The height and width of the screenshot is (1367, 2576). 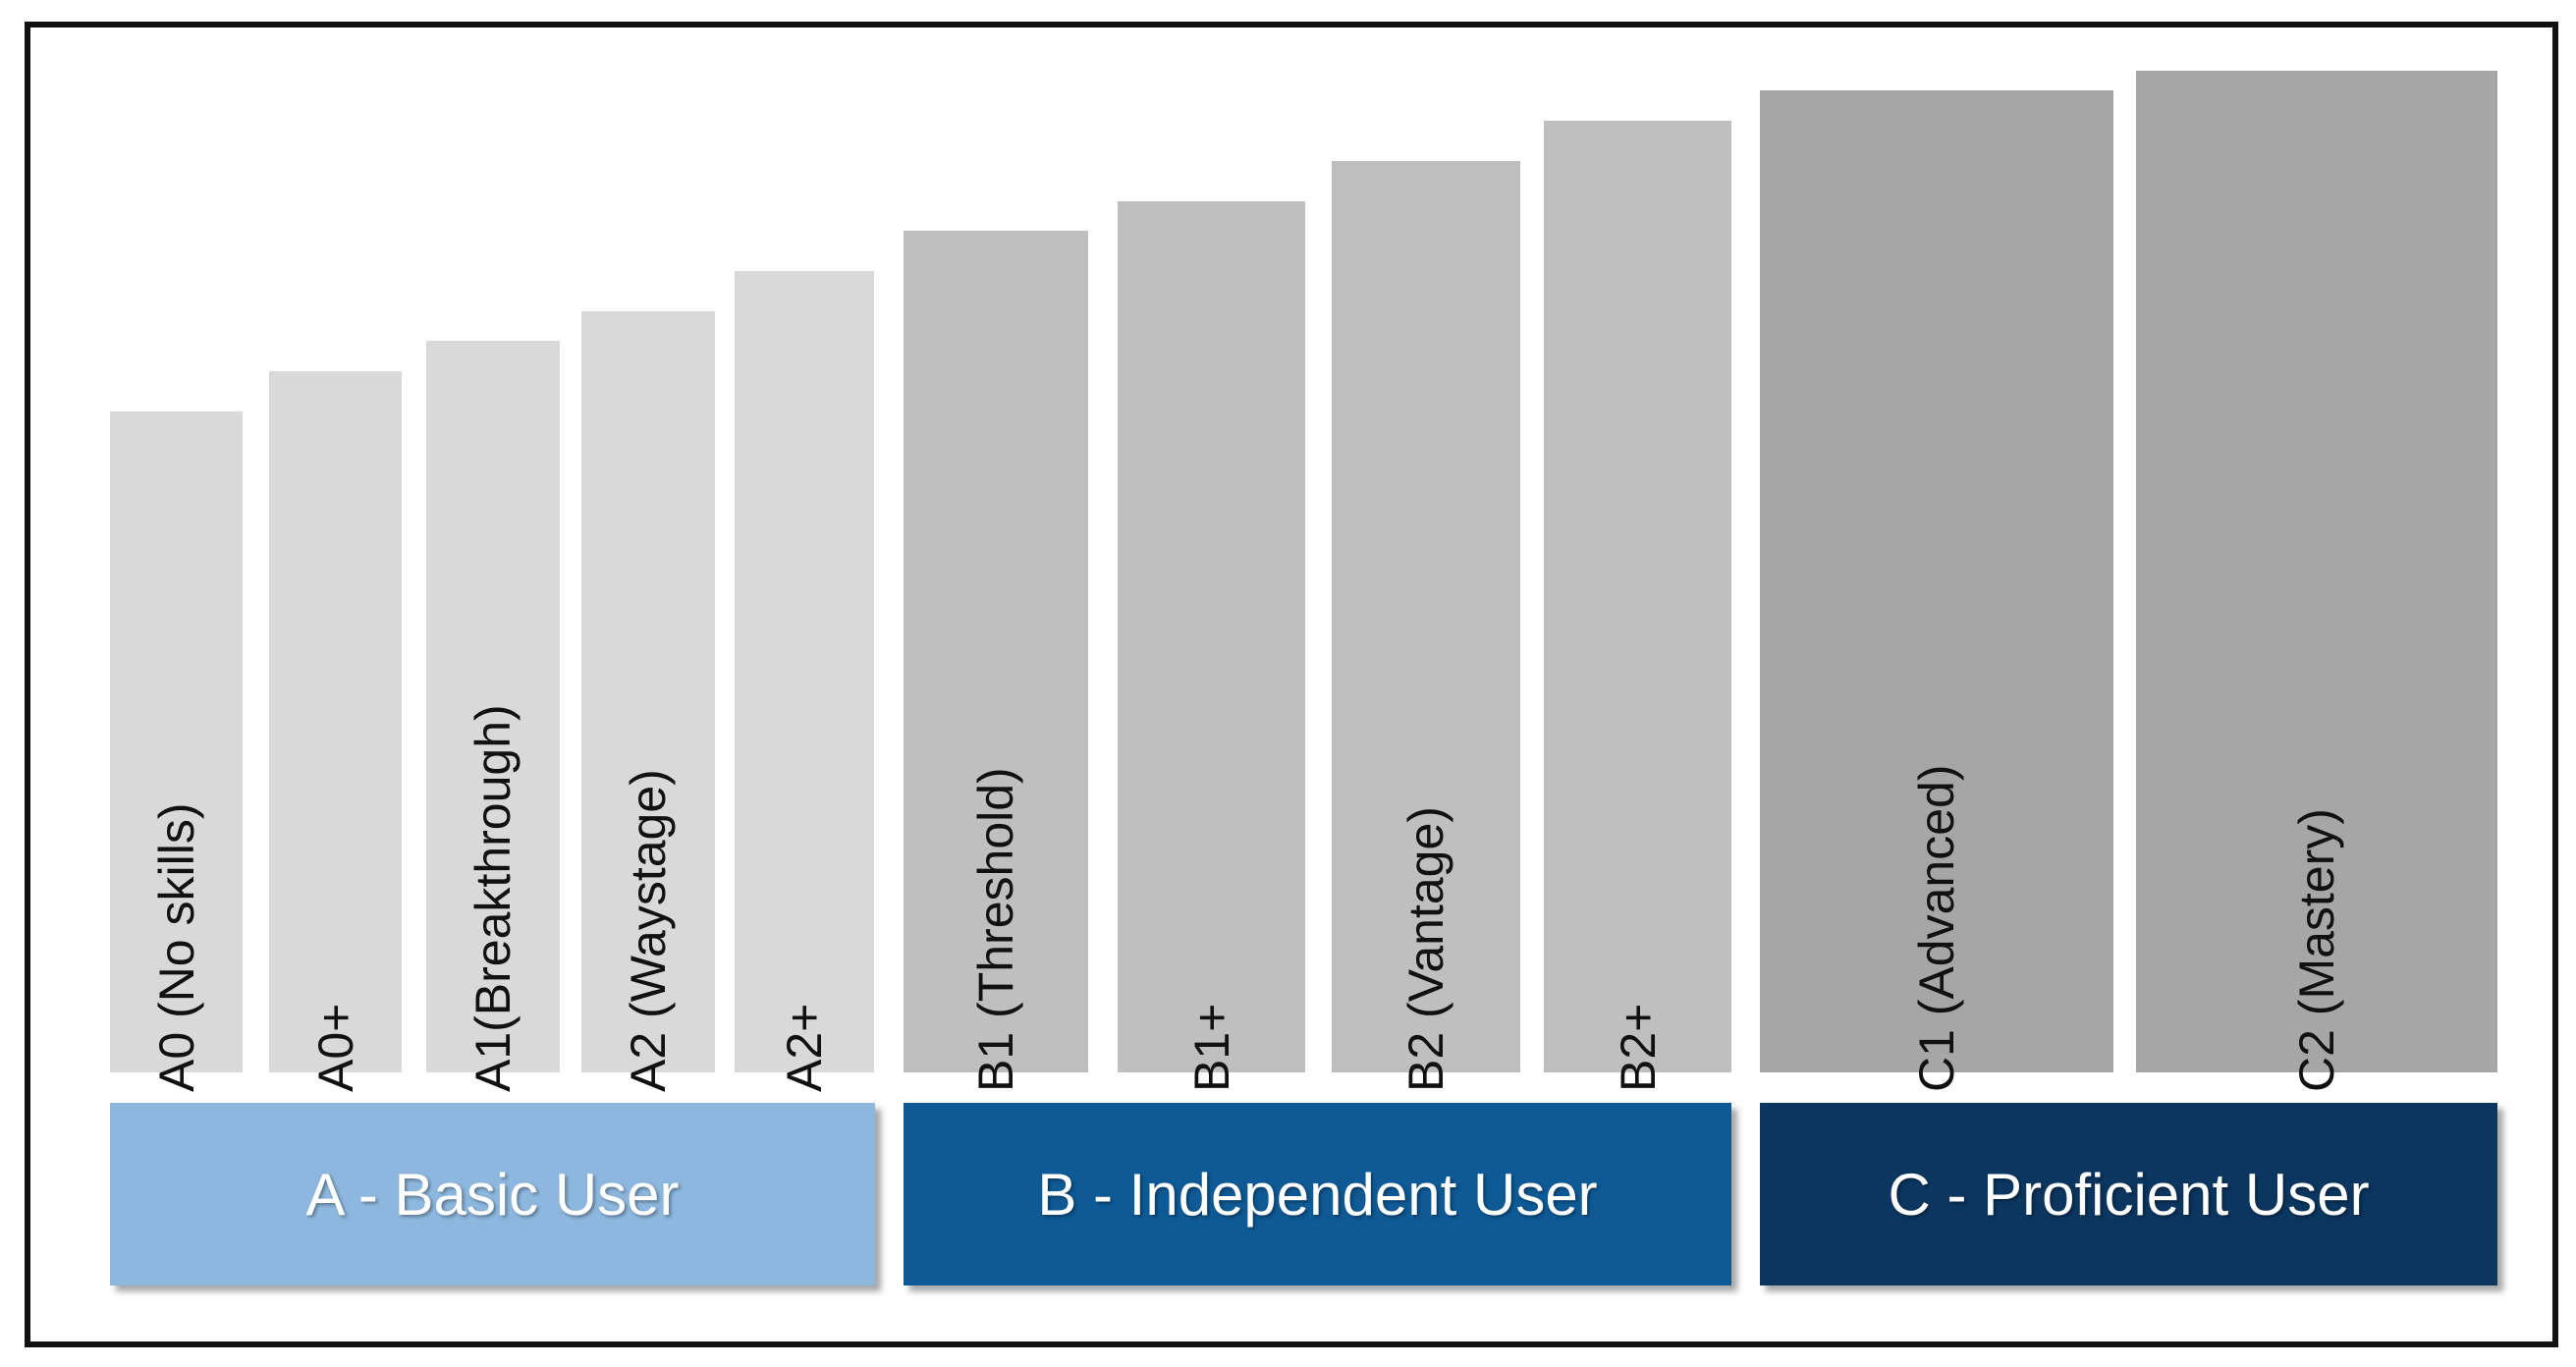 I want to click on level-bar: A1(Breakthrough), so click(x=493, y=716).